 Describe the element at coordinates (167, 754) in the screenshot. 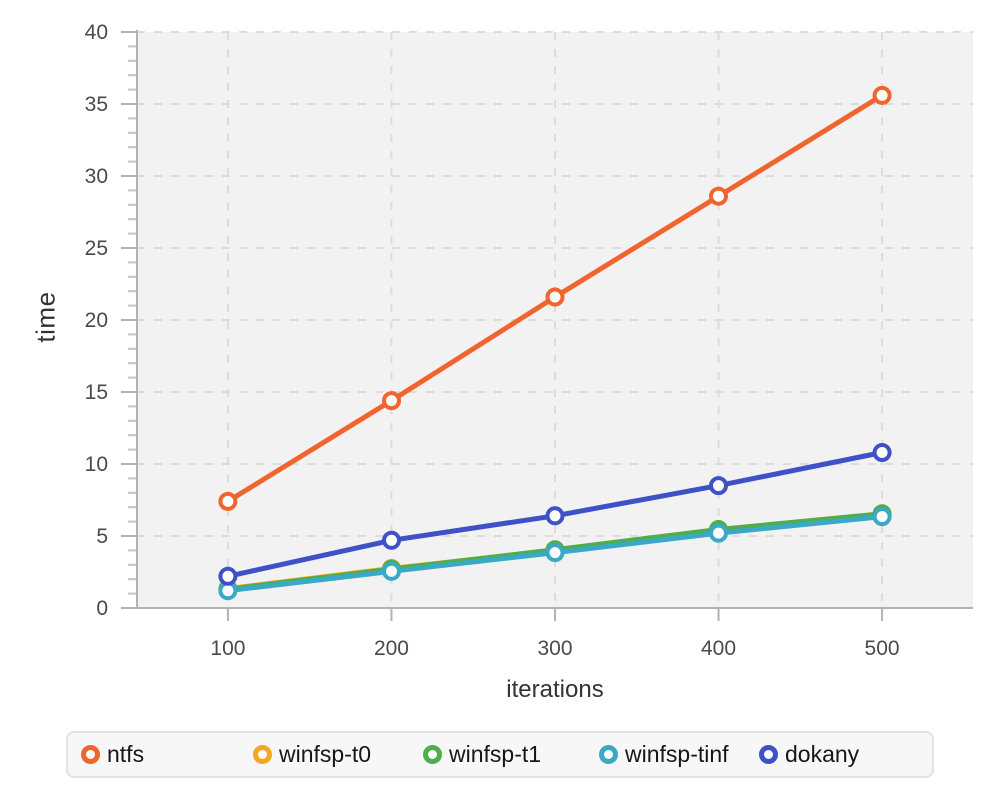

I see `legend-item-ntfs: ntfs` at that location.